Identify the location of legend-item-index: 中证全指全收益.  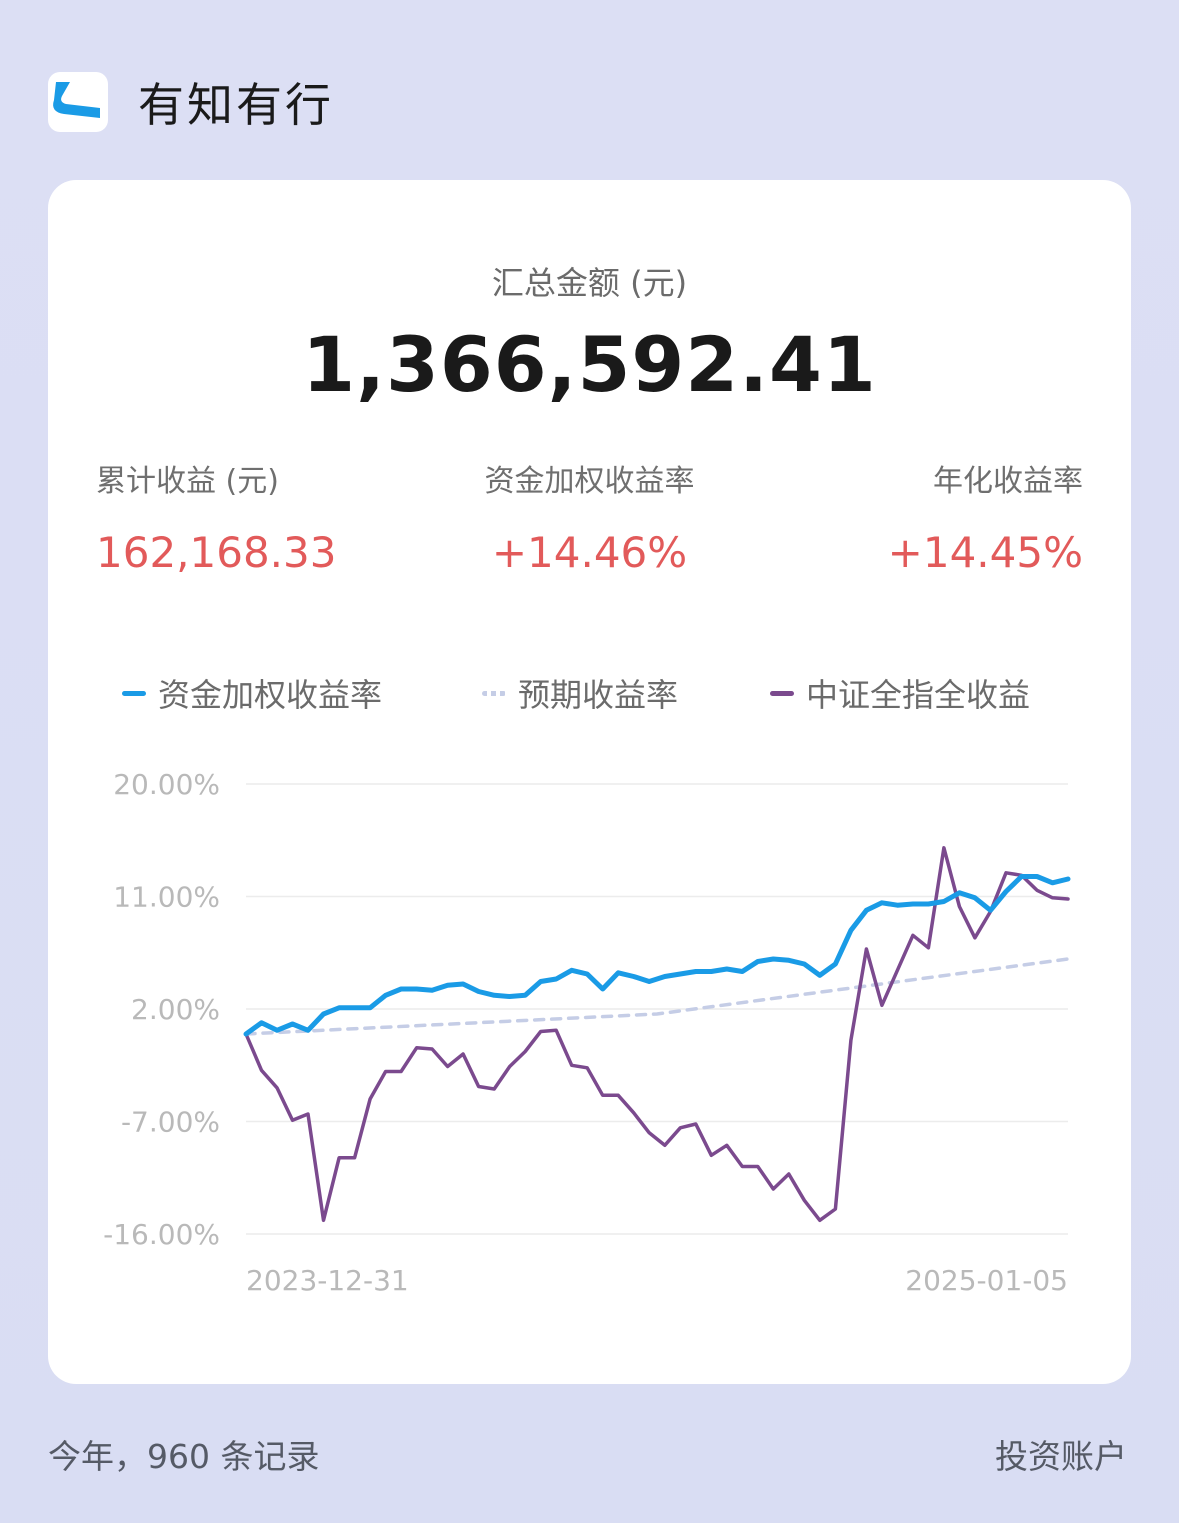
(900, 693).